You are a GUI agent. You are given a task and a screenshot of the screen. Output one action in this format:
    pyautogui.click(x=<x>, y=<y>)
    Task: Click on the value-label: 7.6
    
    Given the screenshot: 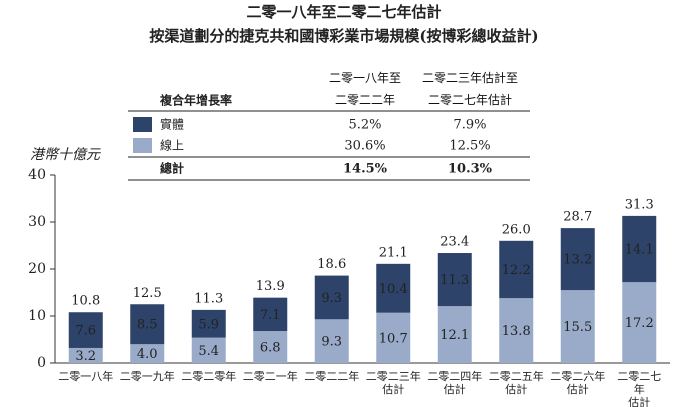 What is the action you would take?
    pyautogui.click(x=85, y=331)
    